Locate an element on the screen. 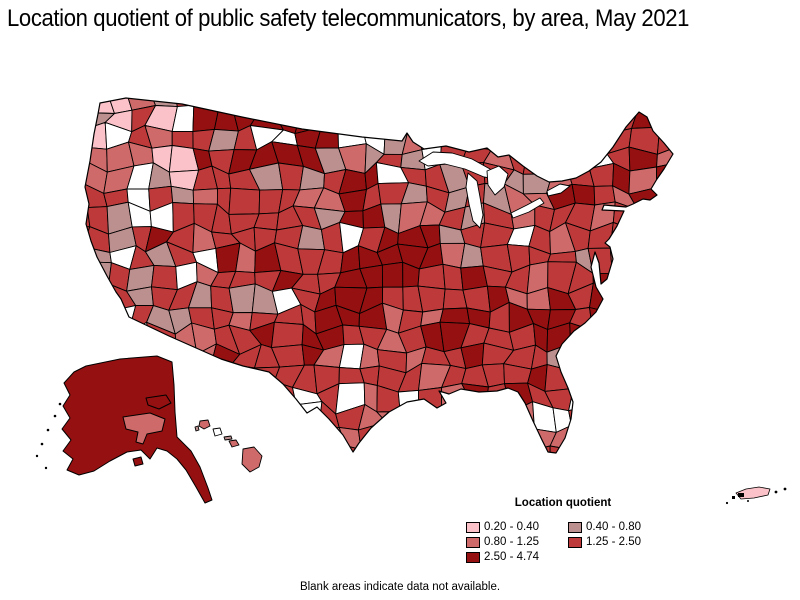 The width and height of the screenshot is (800, 600). kodiak-island is located at coordinates (138, 461).